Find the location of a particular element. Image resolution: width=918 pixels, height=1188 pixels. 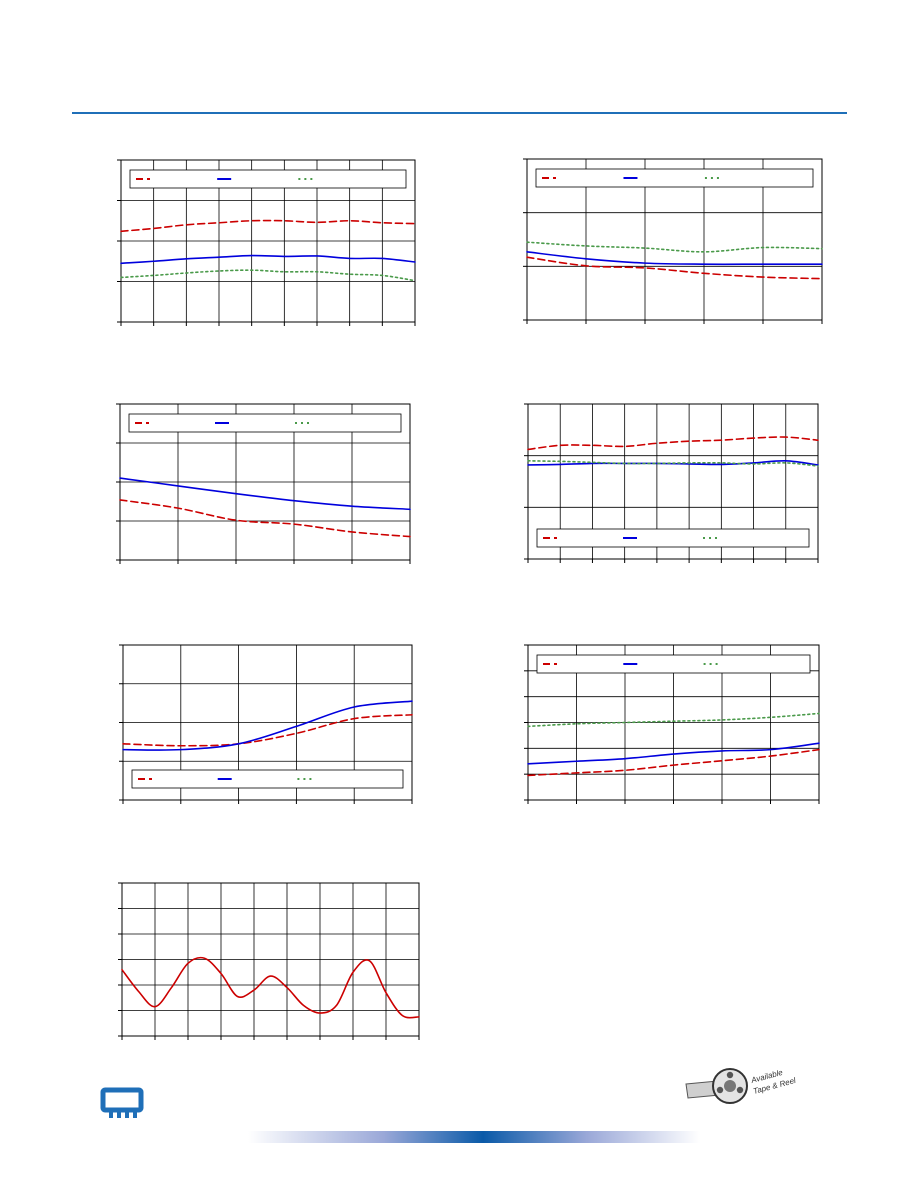

chip-package-icon is located at coordinates (122, 1102).